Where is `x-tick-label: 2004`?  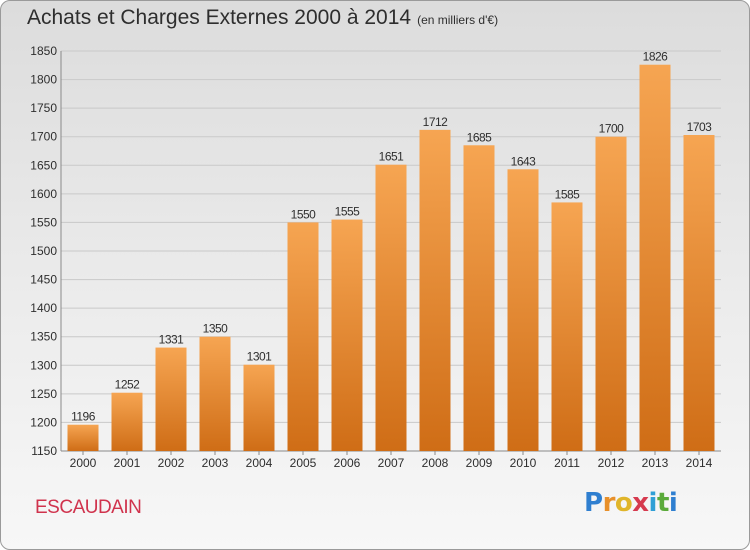 x-tick-label: 2004 is located at coordinates (259, 463).